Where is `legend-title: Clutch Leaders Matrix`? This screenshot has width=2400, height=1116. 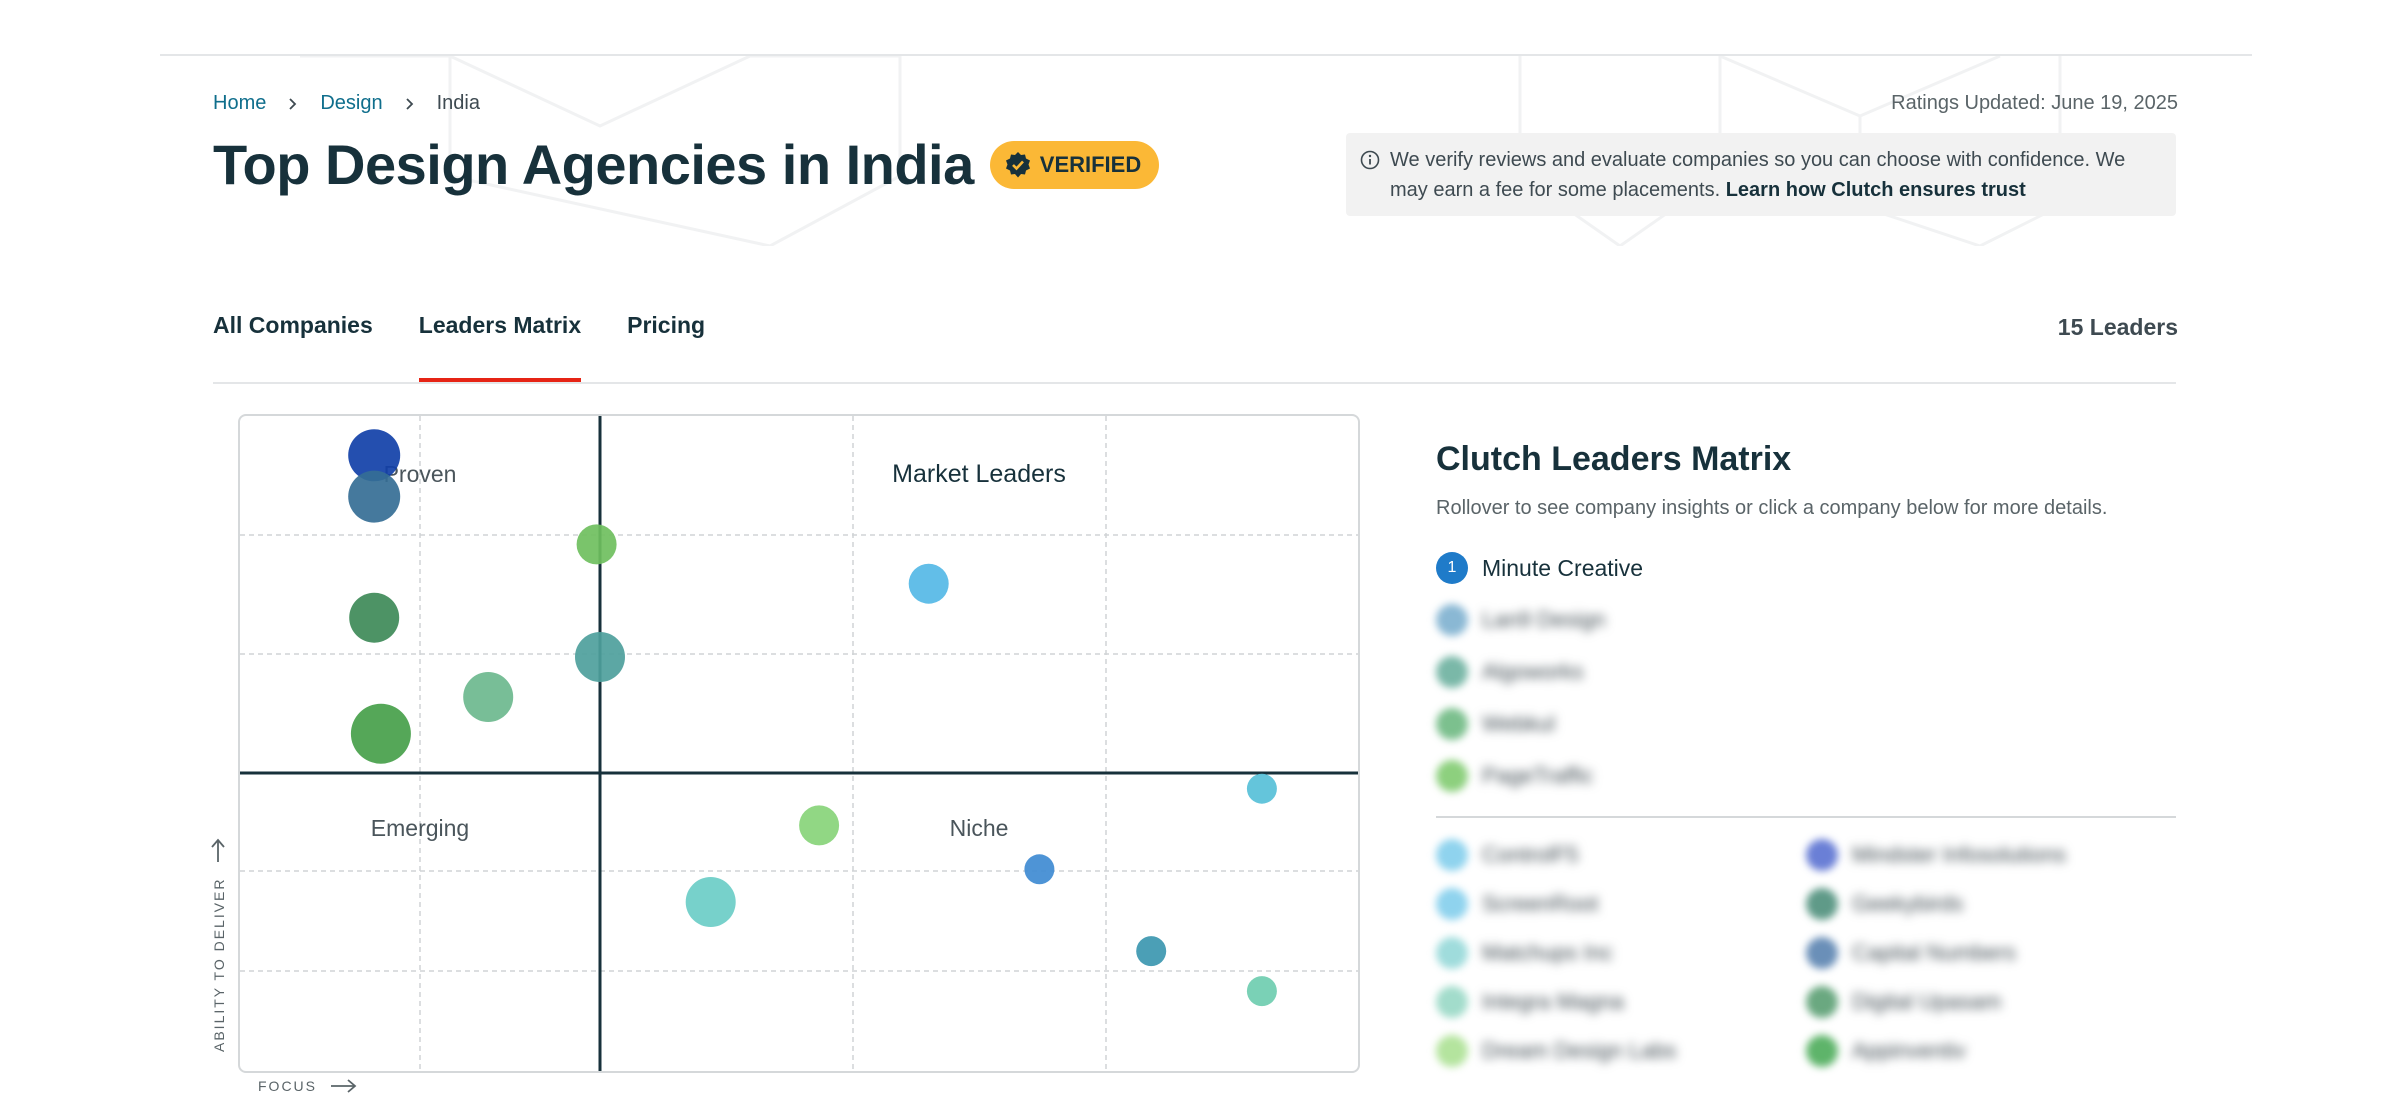
legend-title: Clutch Leaders Matrix is located at coordinates (1614, 459).